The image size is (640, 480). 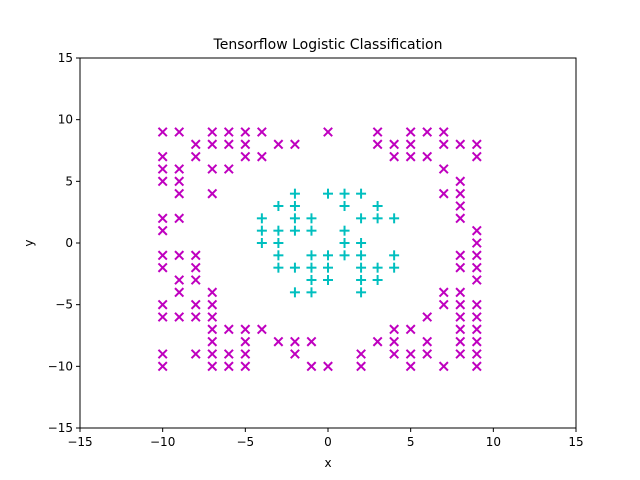 What do you see at coordinates (69, 181) in the screenshot?
I see `y-tick-label: 5` at bounding box center [69, 181].